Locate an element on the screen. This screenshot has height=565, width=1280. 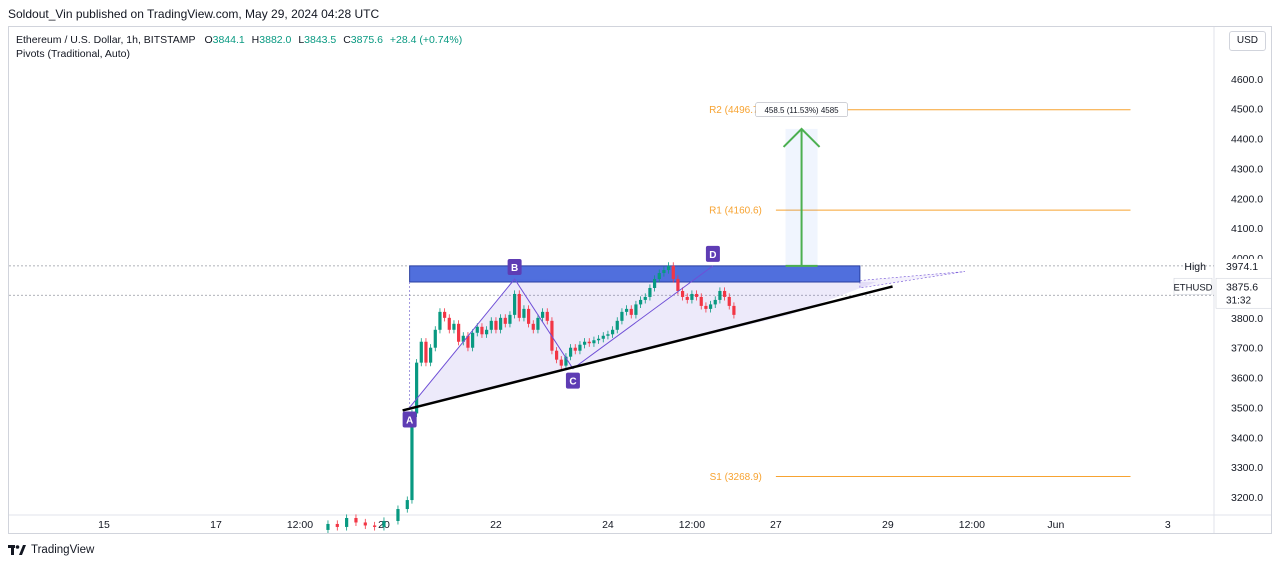
ascending-trendline is located at coordinates (647, 348).